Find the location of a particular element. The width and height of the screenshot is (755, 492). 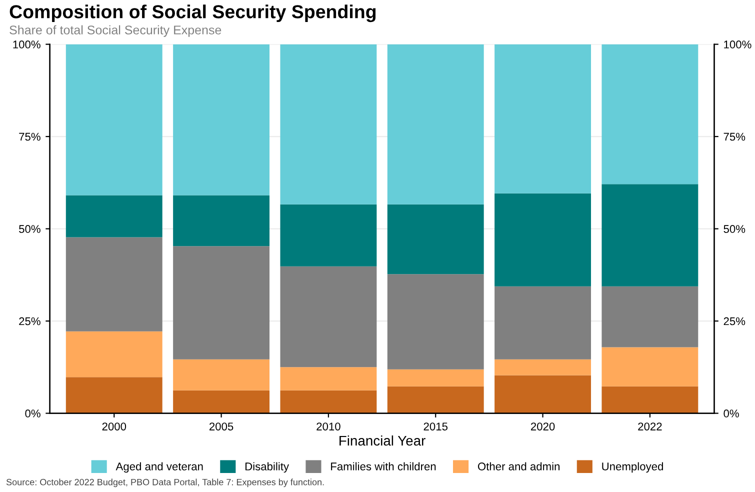

y-tick-label: 0% is located at coordinates (32, 414).